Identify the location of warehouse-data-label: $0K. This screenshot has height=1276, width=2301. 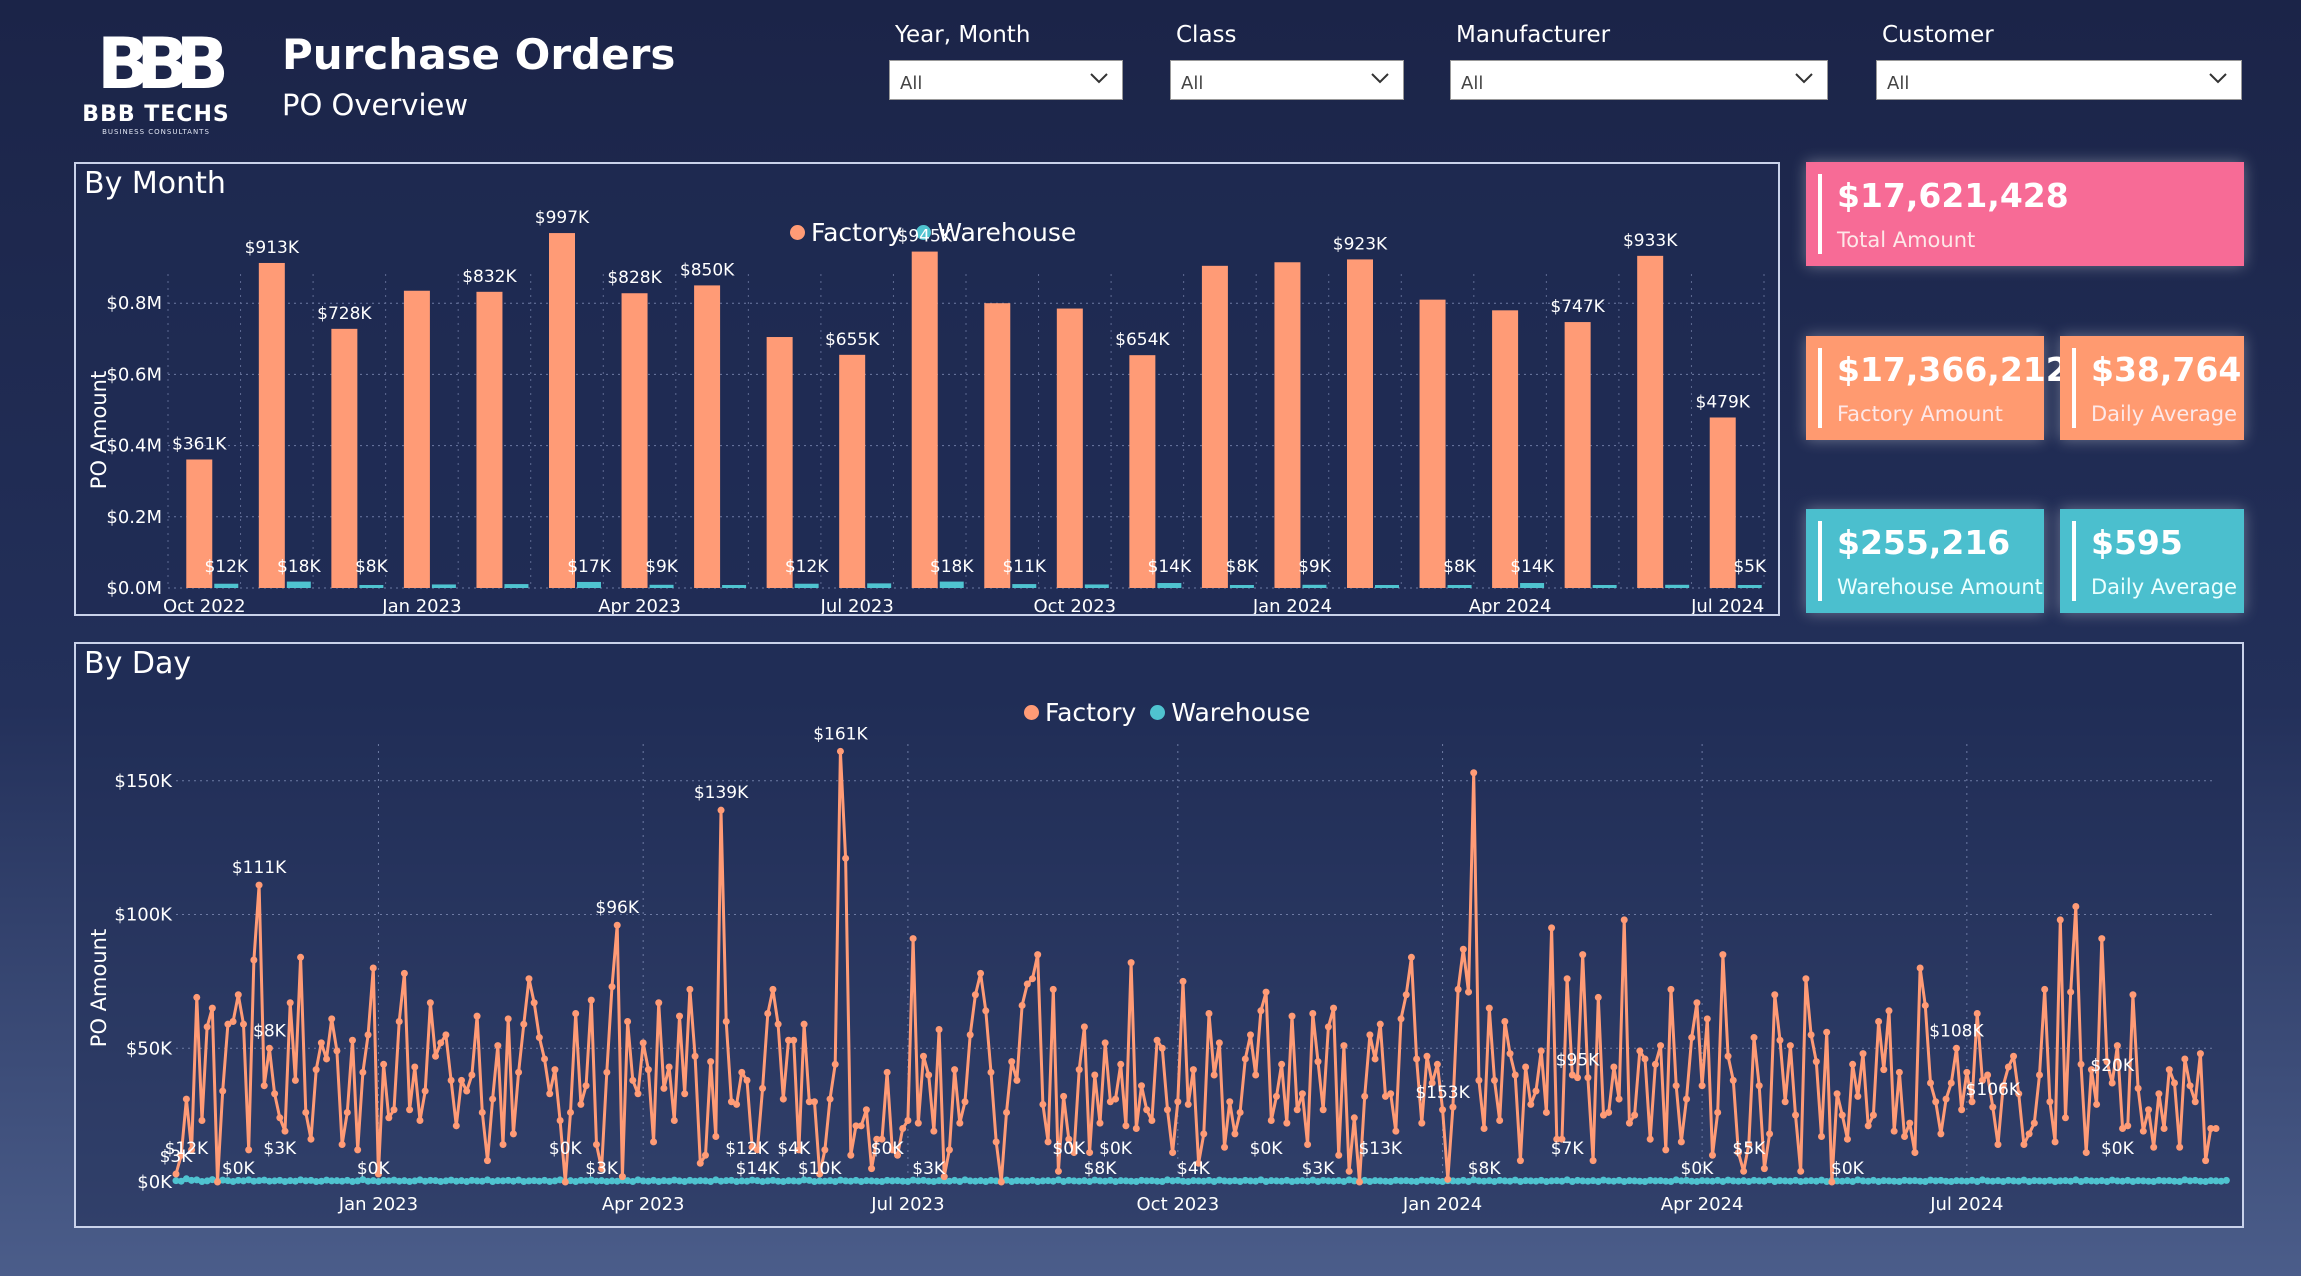
(374, 1169).